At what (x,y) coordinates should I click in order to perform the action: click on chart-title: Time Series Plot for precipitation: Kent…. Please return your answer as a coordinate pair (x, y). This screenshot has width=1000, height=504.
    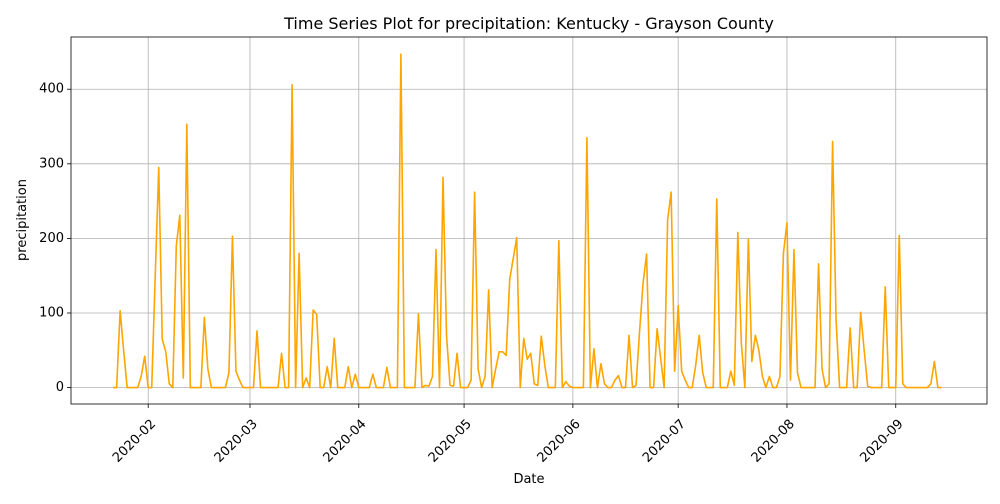
    Looking at the image, I should click on (528, 23).